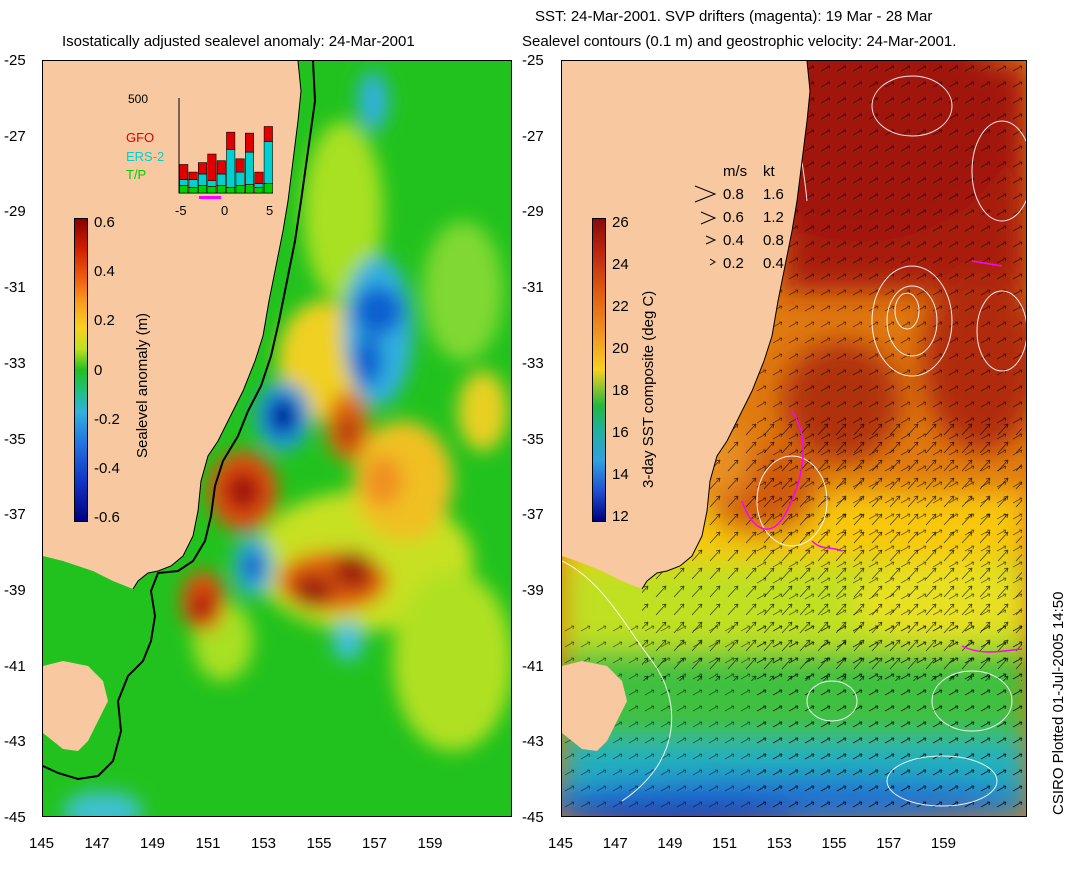  I want to click on right-lon-tick-159: 159, so click(943, 843).